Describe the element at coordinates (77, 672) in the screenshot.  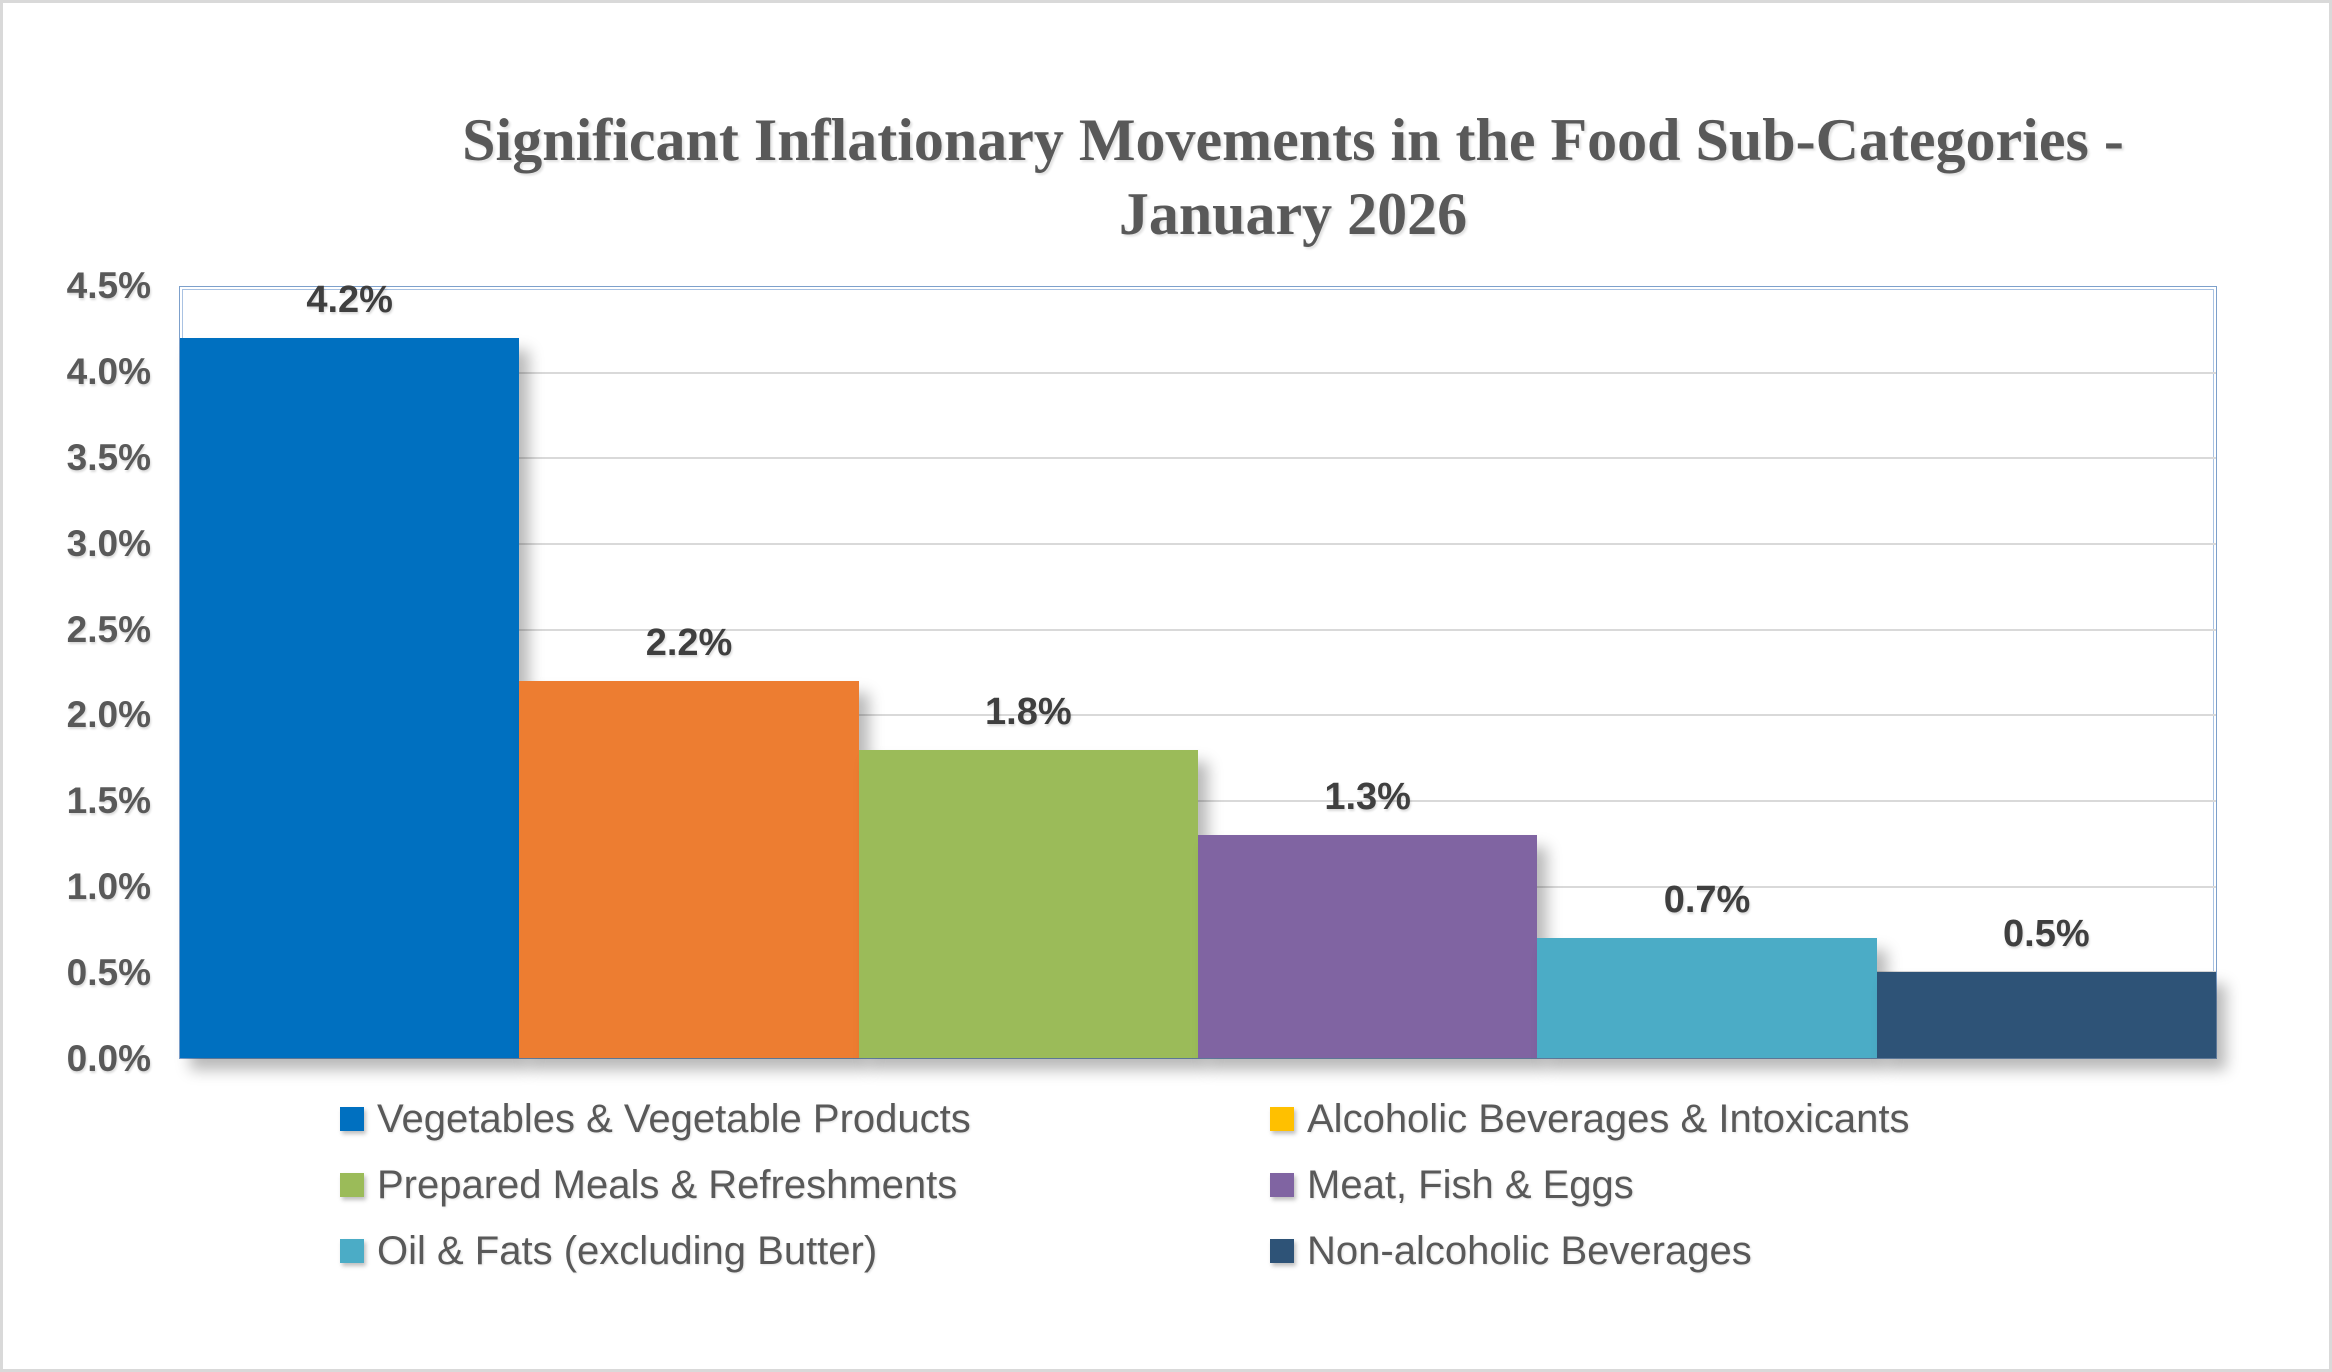
I see `y-axis: 0.0% 0.5% 1.0% 1.5% 2.0% 2.5% 3.0% 3.5% 4.0% 4.5%` at that location.